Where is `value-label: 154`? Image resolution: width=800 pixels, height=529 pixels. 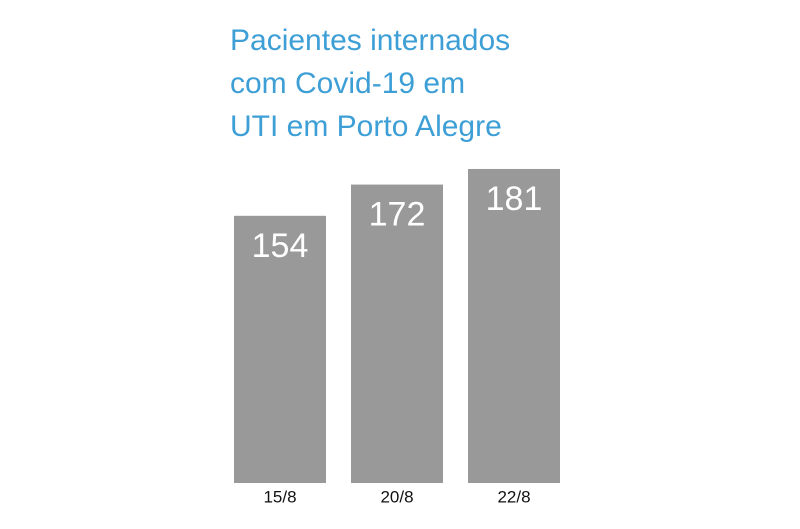 value-label: 154 is located at coordinates (280, 246).